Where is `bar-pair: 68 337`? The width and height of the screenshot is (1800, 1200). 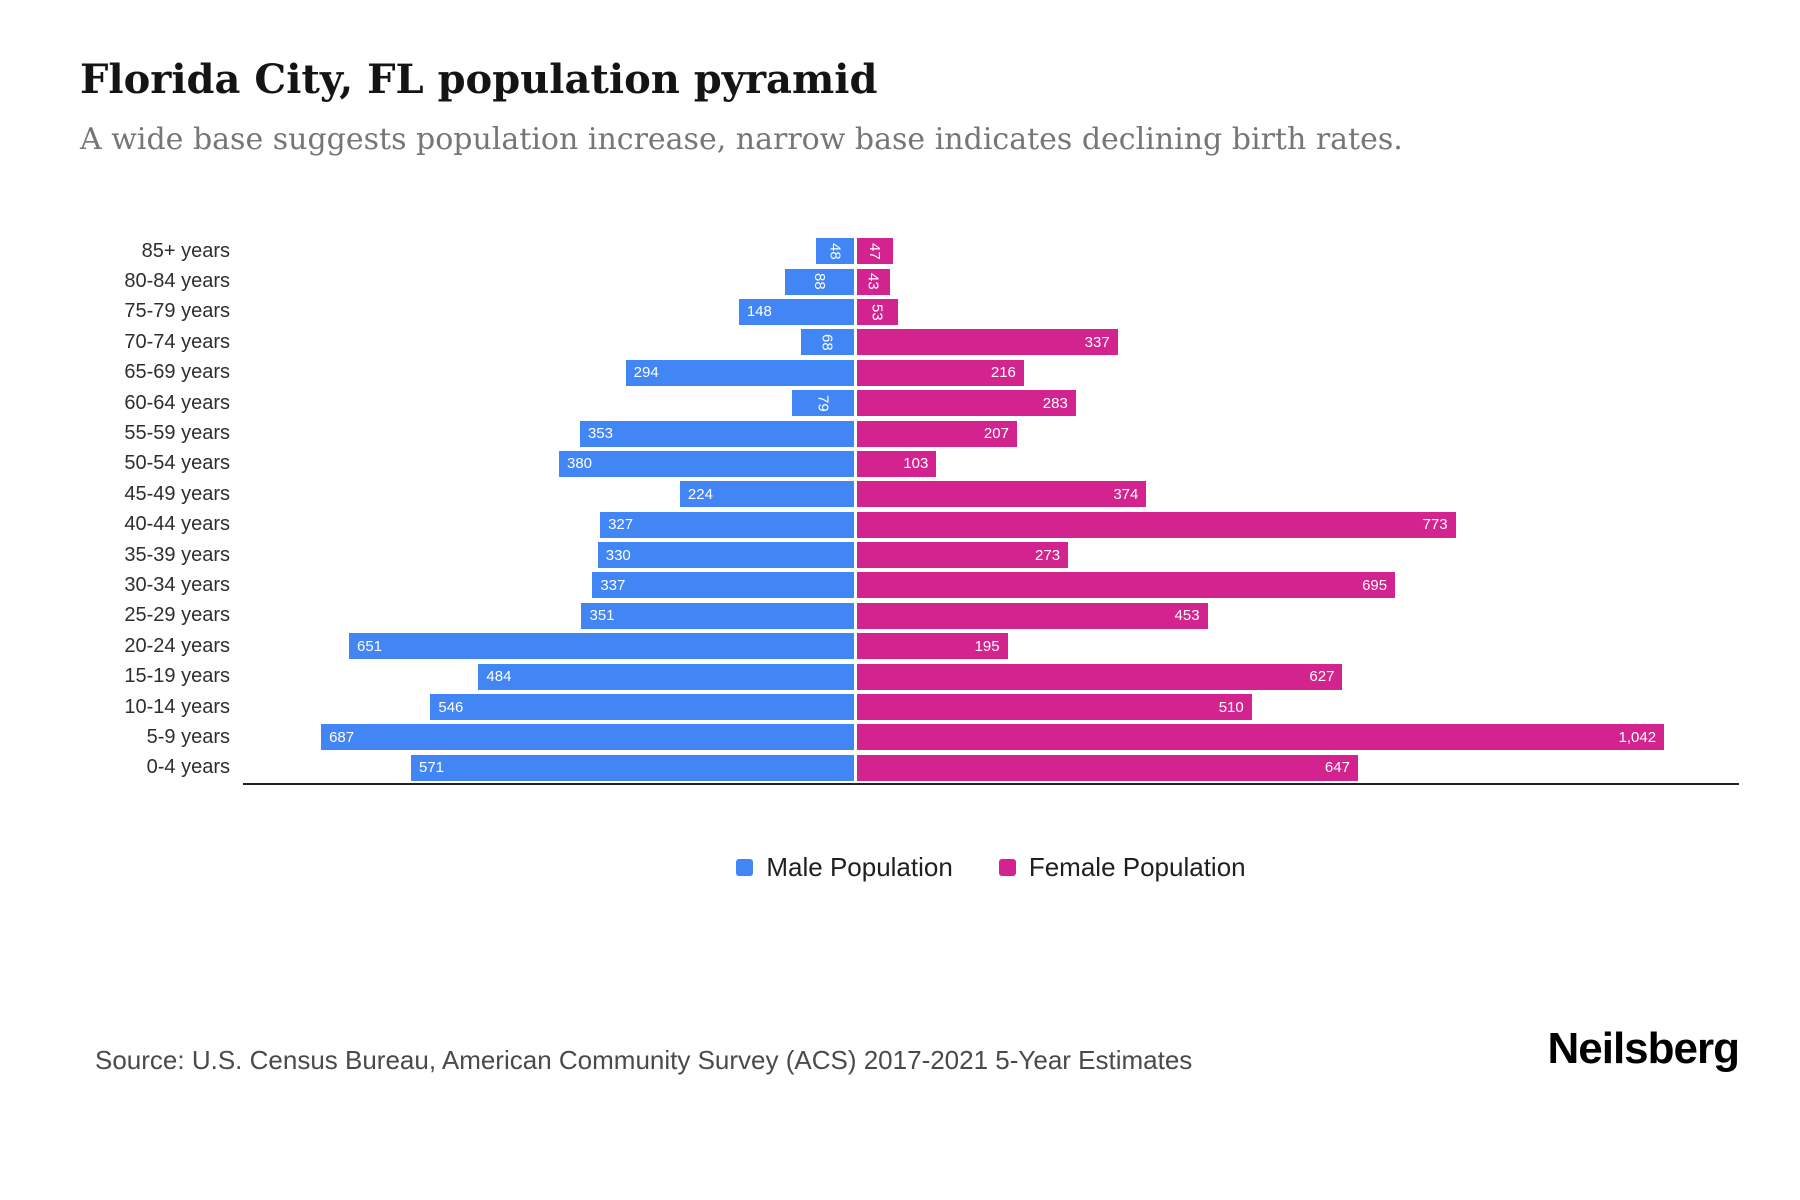 bar-pair: 68 337 is located at coordinates (991, 342).